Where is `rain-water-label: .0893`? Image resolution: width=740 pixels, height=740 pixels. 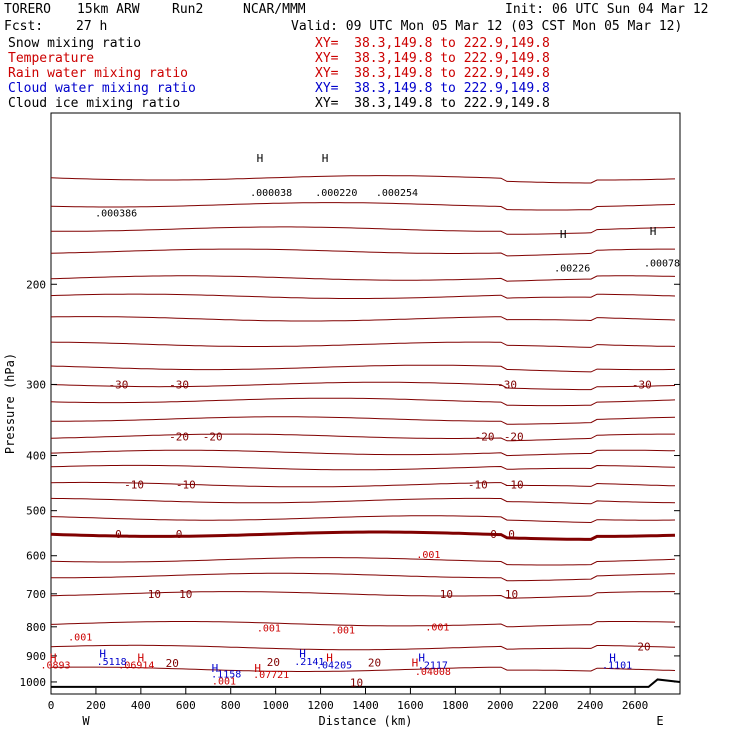
rain-water-label: .0893 is located at coordinates (55, 666).